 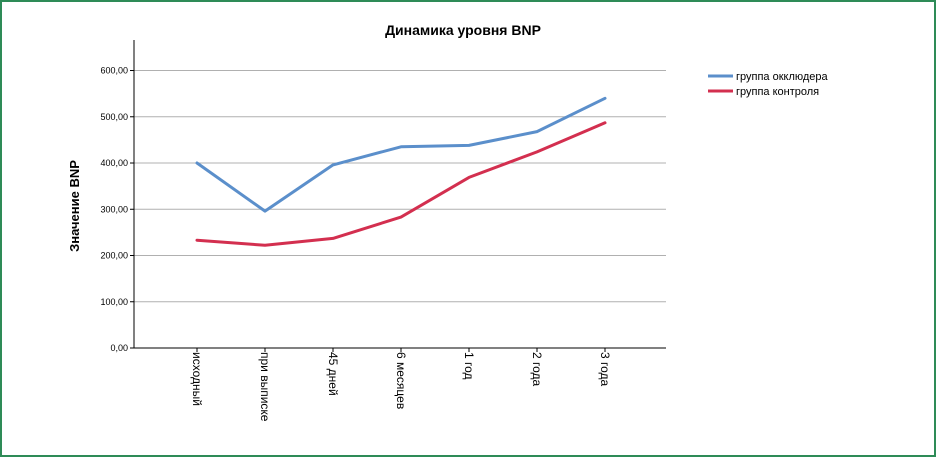 I want to click on y-tick-label: 600,00, so click(x=114, y=71).